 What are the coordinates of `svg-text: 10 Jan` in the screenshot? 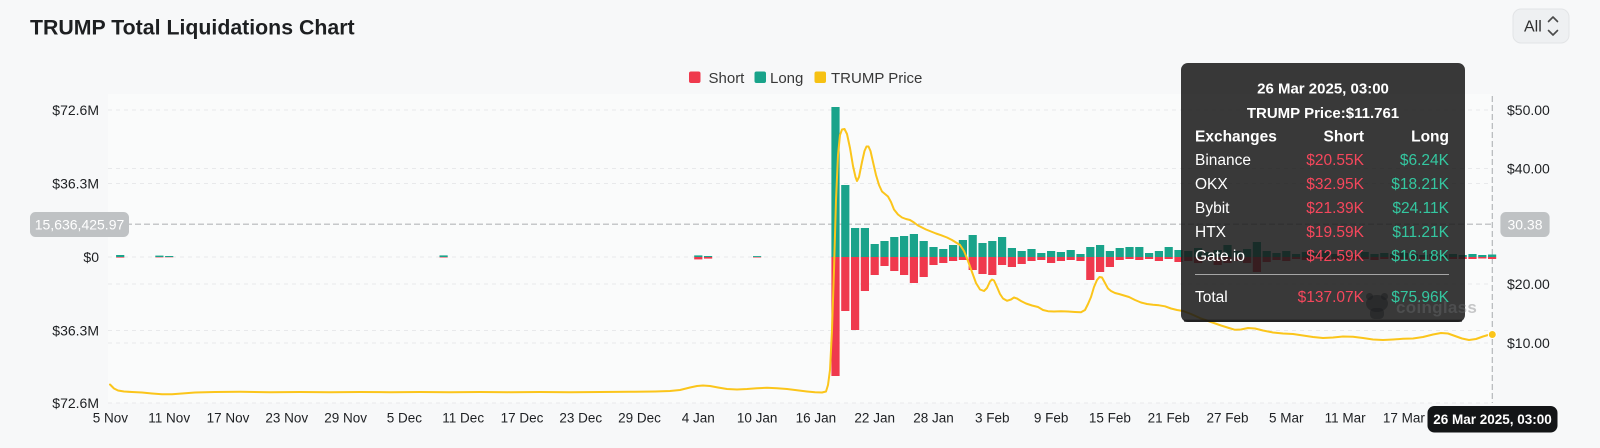 It's located at (757, 418).